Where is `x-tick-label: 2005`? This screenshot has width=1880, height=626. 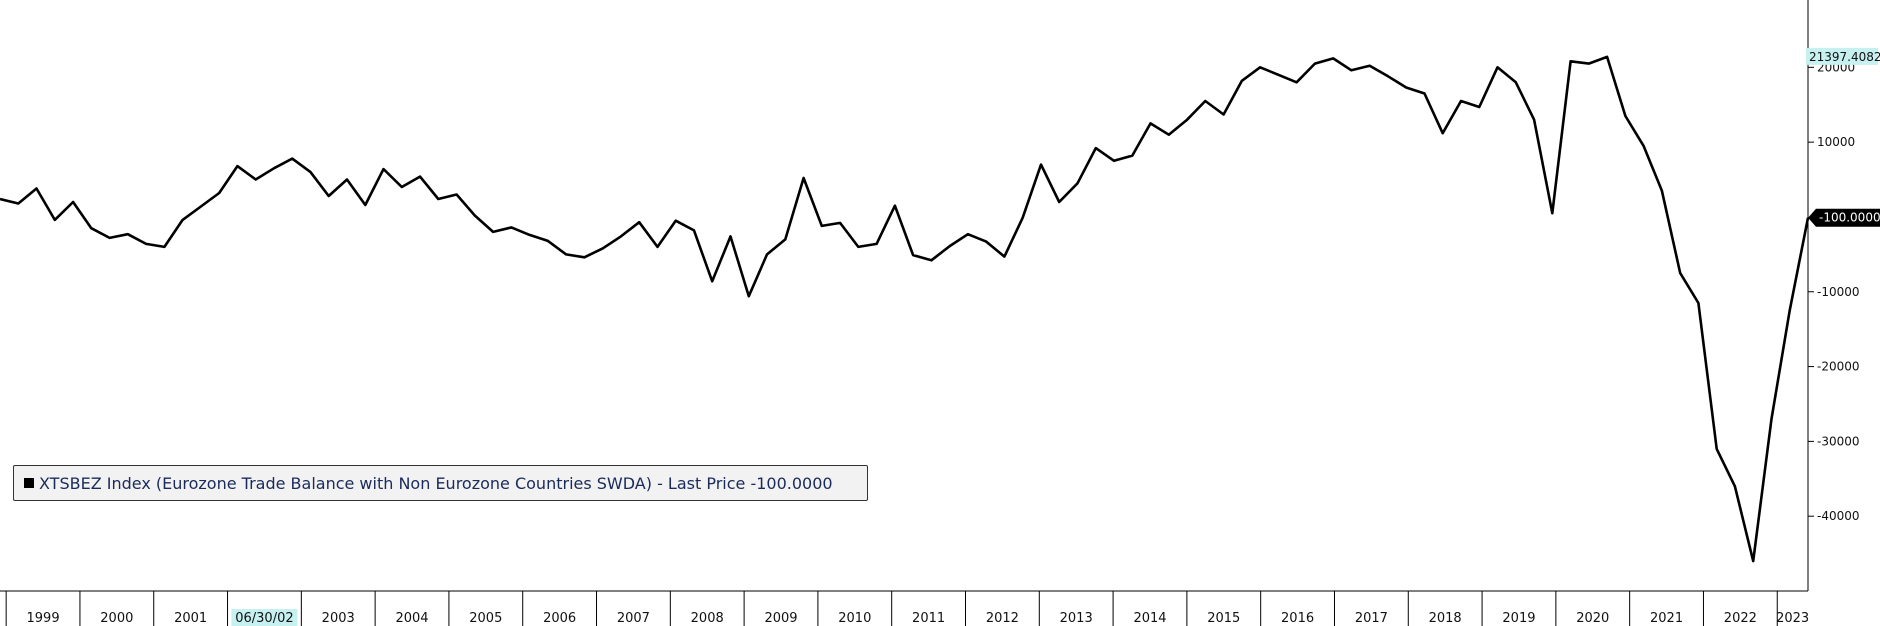 x-tick-label: 2005 is located at coordinates (485, 618).